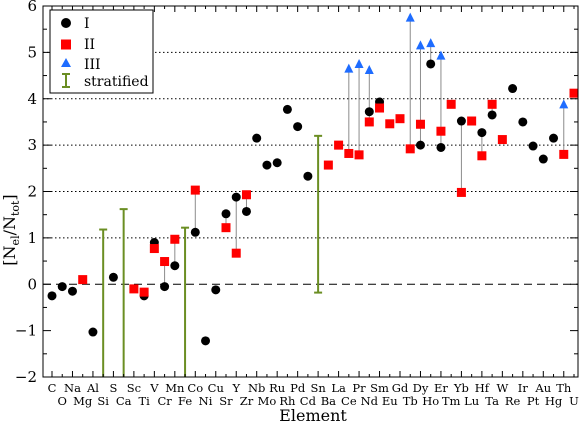  What do you see at coordinates (431, 64) in the screenshot?
I see `marker-I-Ho` at bounding box center [431, 64].